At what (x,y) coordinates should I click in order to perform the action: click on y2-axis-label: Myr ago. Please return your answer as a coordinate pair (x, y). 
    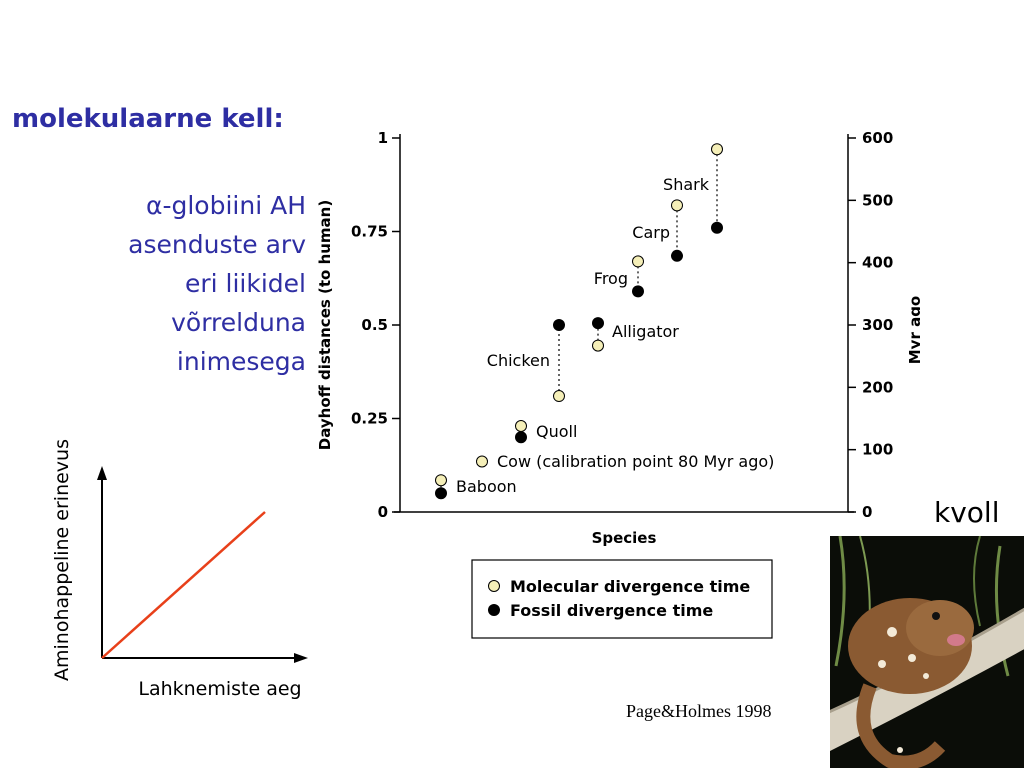
    Looking at the image, I should click on (913, 330).